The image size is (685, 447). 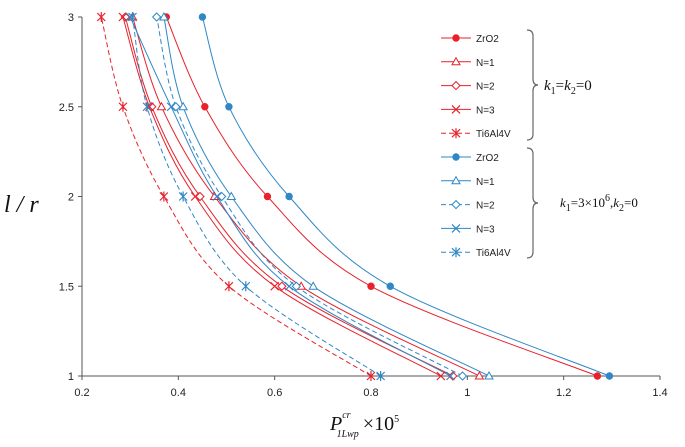 What do you see at coordinates (364, 425) in the screenshot?
I see `x-axis-label: Pcr 1Lwp ×105` at bounding box center [364, 425].